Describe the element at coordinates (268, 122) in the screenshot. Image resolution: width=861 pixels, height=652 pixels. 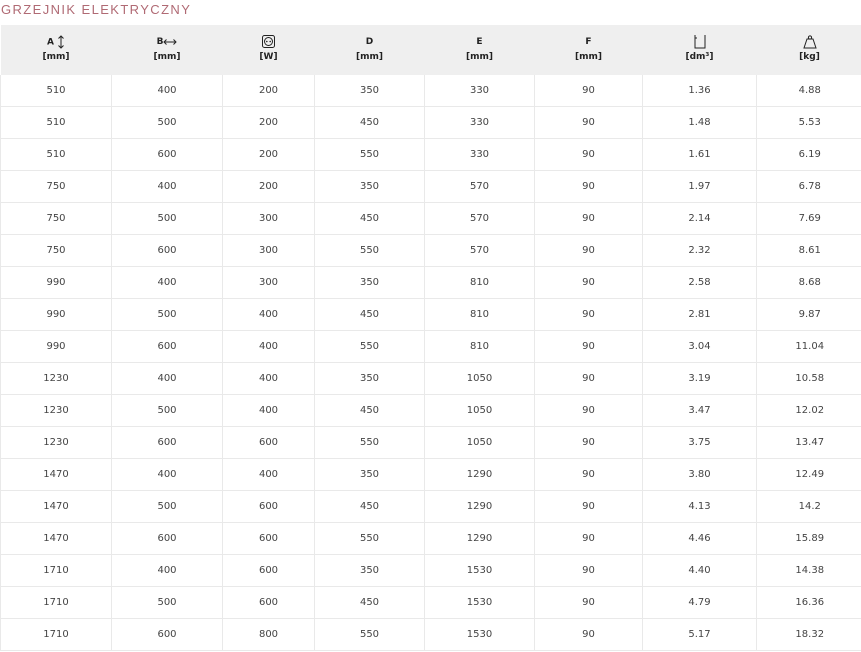
I see `table-cell: 200` at that location.